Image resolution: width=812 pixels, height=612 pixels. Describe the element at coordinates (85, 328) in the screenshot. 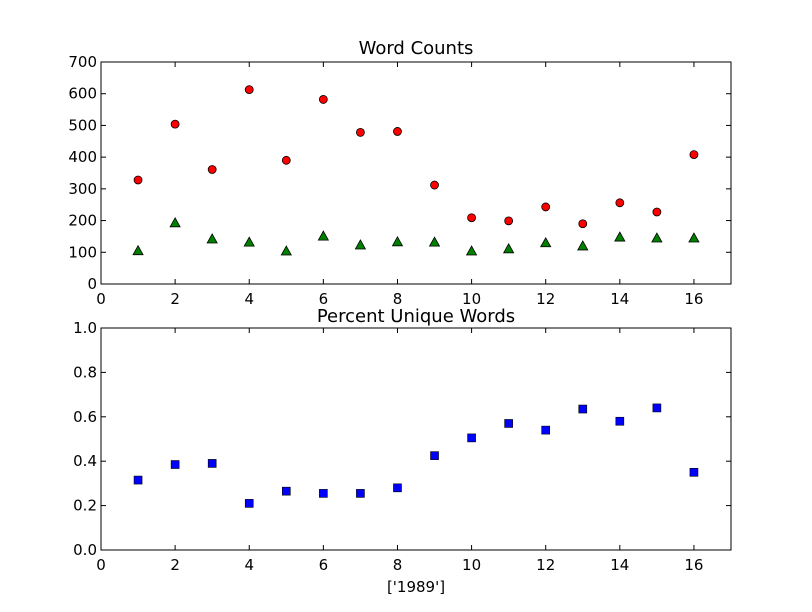

I see `y-tick-label: 1.0` at that location.